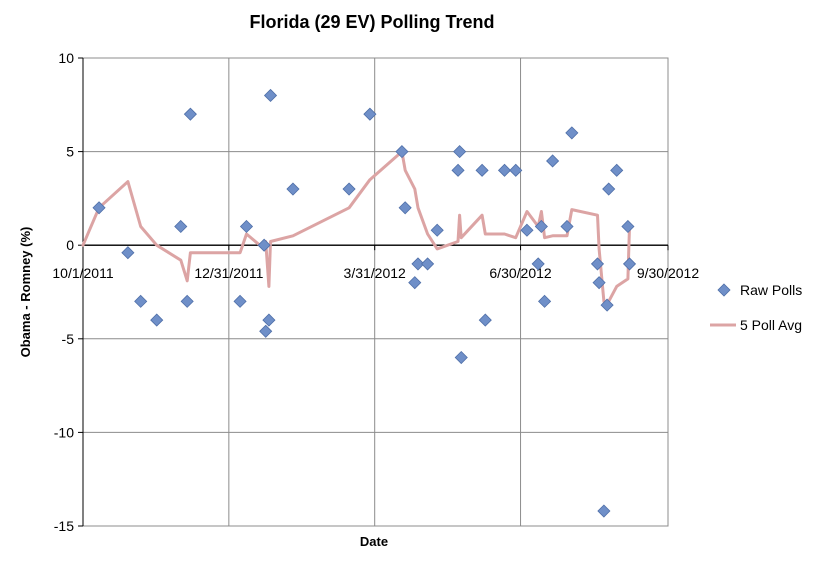 The width and height of the screenshot is (837, 571). What do you see at coordinates (68, 339) in the screenshot?
I see `y-tick-label: -5` at bounding box center [68, 339].